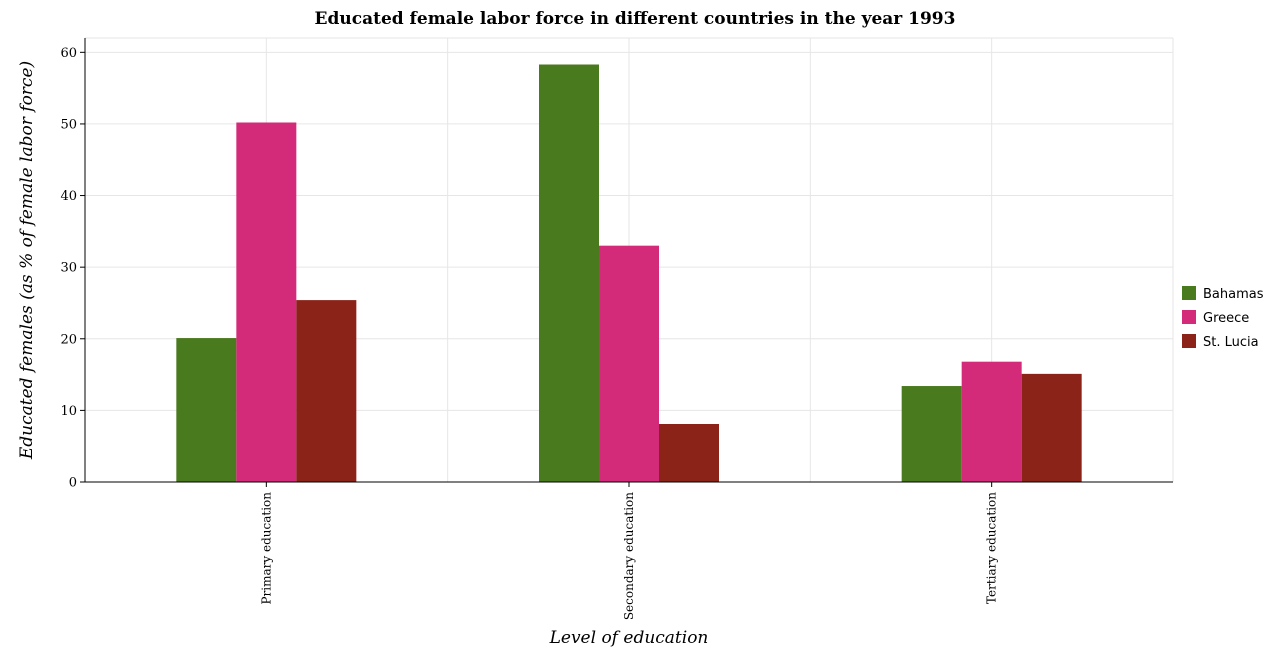 The height and width of the screenshot is (650, 1271). What do you see at coordinates (1233, 294) in the screenshot?
I see `legend-label: Bahamas` at bounding box center [1233, 294].